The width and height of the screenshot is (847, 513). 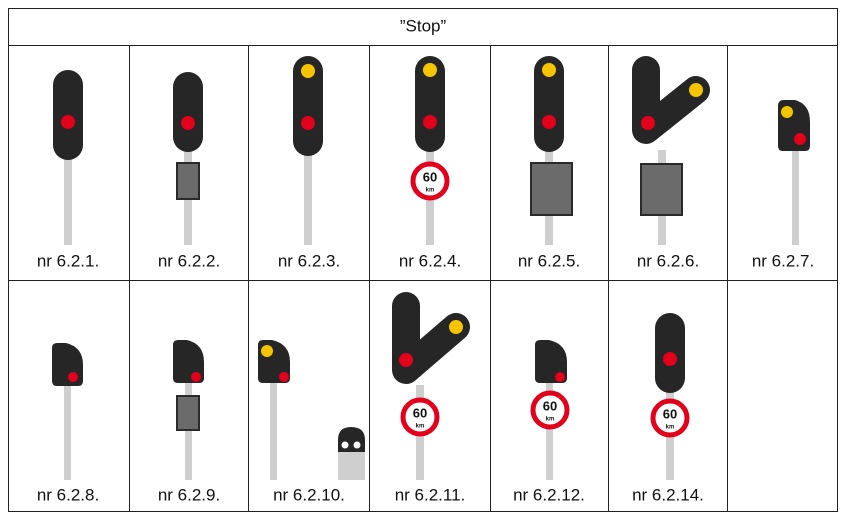 I want to click on cell-label: nr 6.2.9., so click(x=189, y=494).